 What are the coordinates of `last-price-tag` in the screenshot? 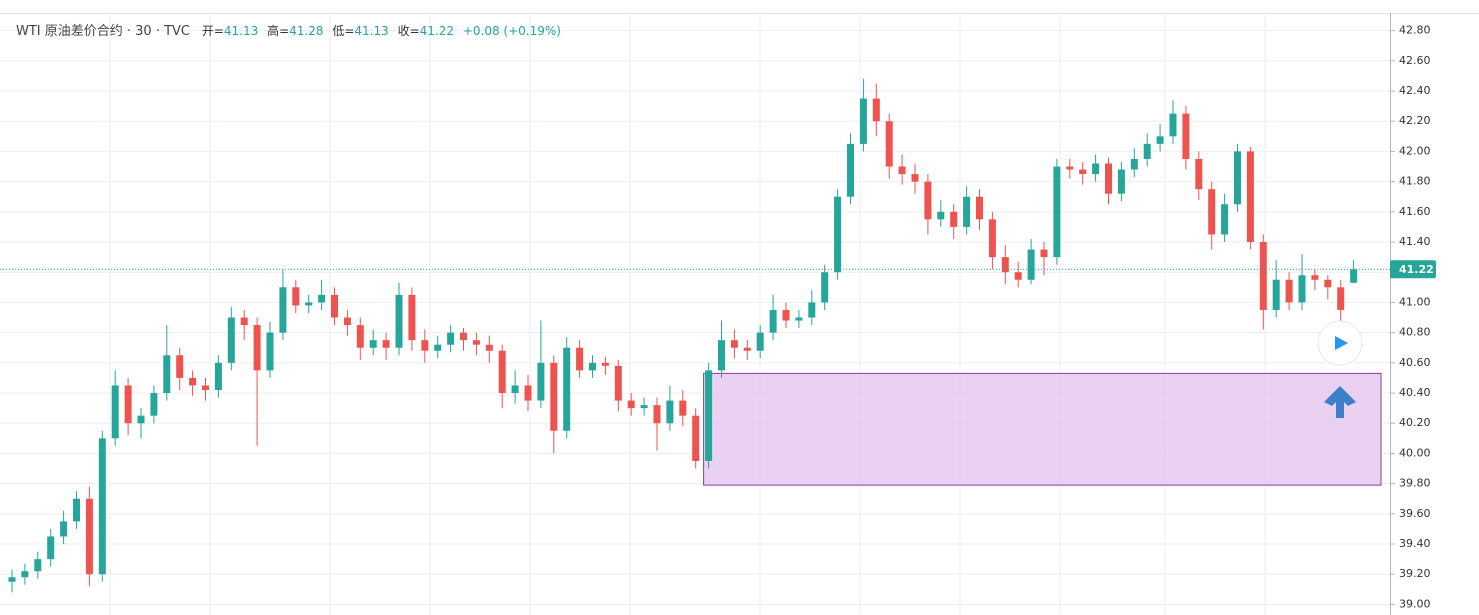 It's located at (1413, 269).